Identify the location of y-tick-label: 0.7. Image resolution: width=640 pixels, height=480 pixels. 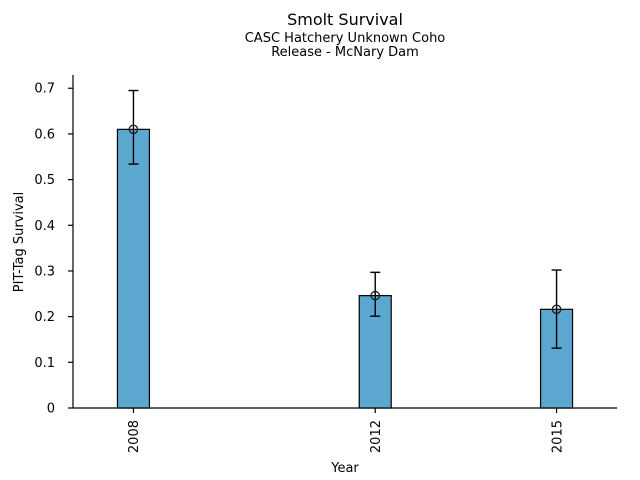
(44, 89).